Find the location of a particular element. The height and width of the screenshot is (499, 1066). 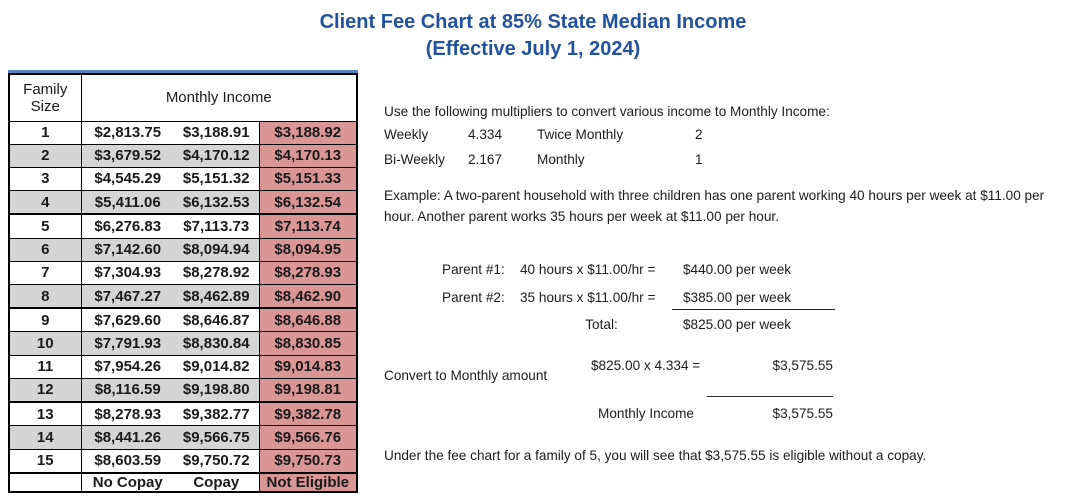

cell-size: 10 is located at coordinates (45, 343).